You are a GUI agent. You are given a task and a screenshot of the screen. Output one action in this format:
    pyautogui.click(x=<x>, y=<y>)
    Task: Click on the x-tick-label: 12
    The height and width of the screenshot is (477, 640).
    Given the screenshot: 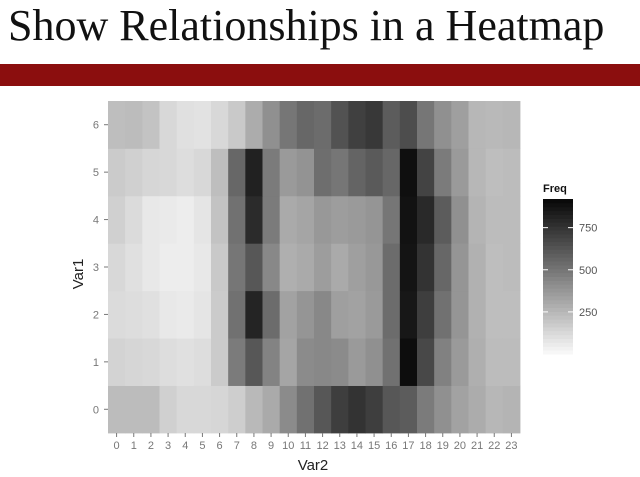 What is the action you would take?
    pyautogui.click(x=322, y=446)
    